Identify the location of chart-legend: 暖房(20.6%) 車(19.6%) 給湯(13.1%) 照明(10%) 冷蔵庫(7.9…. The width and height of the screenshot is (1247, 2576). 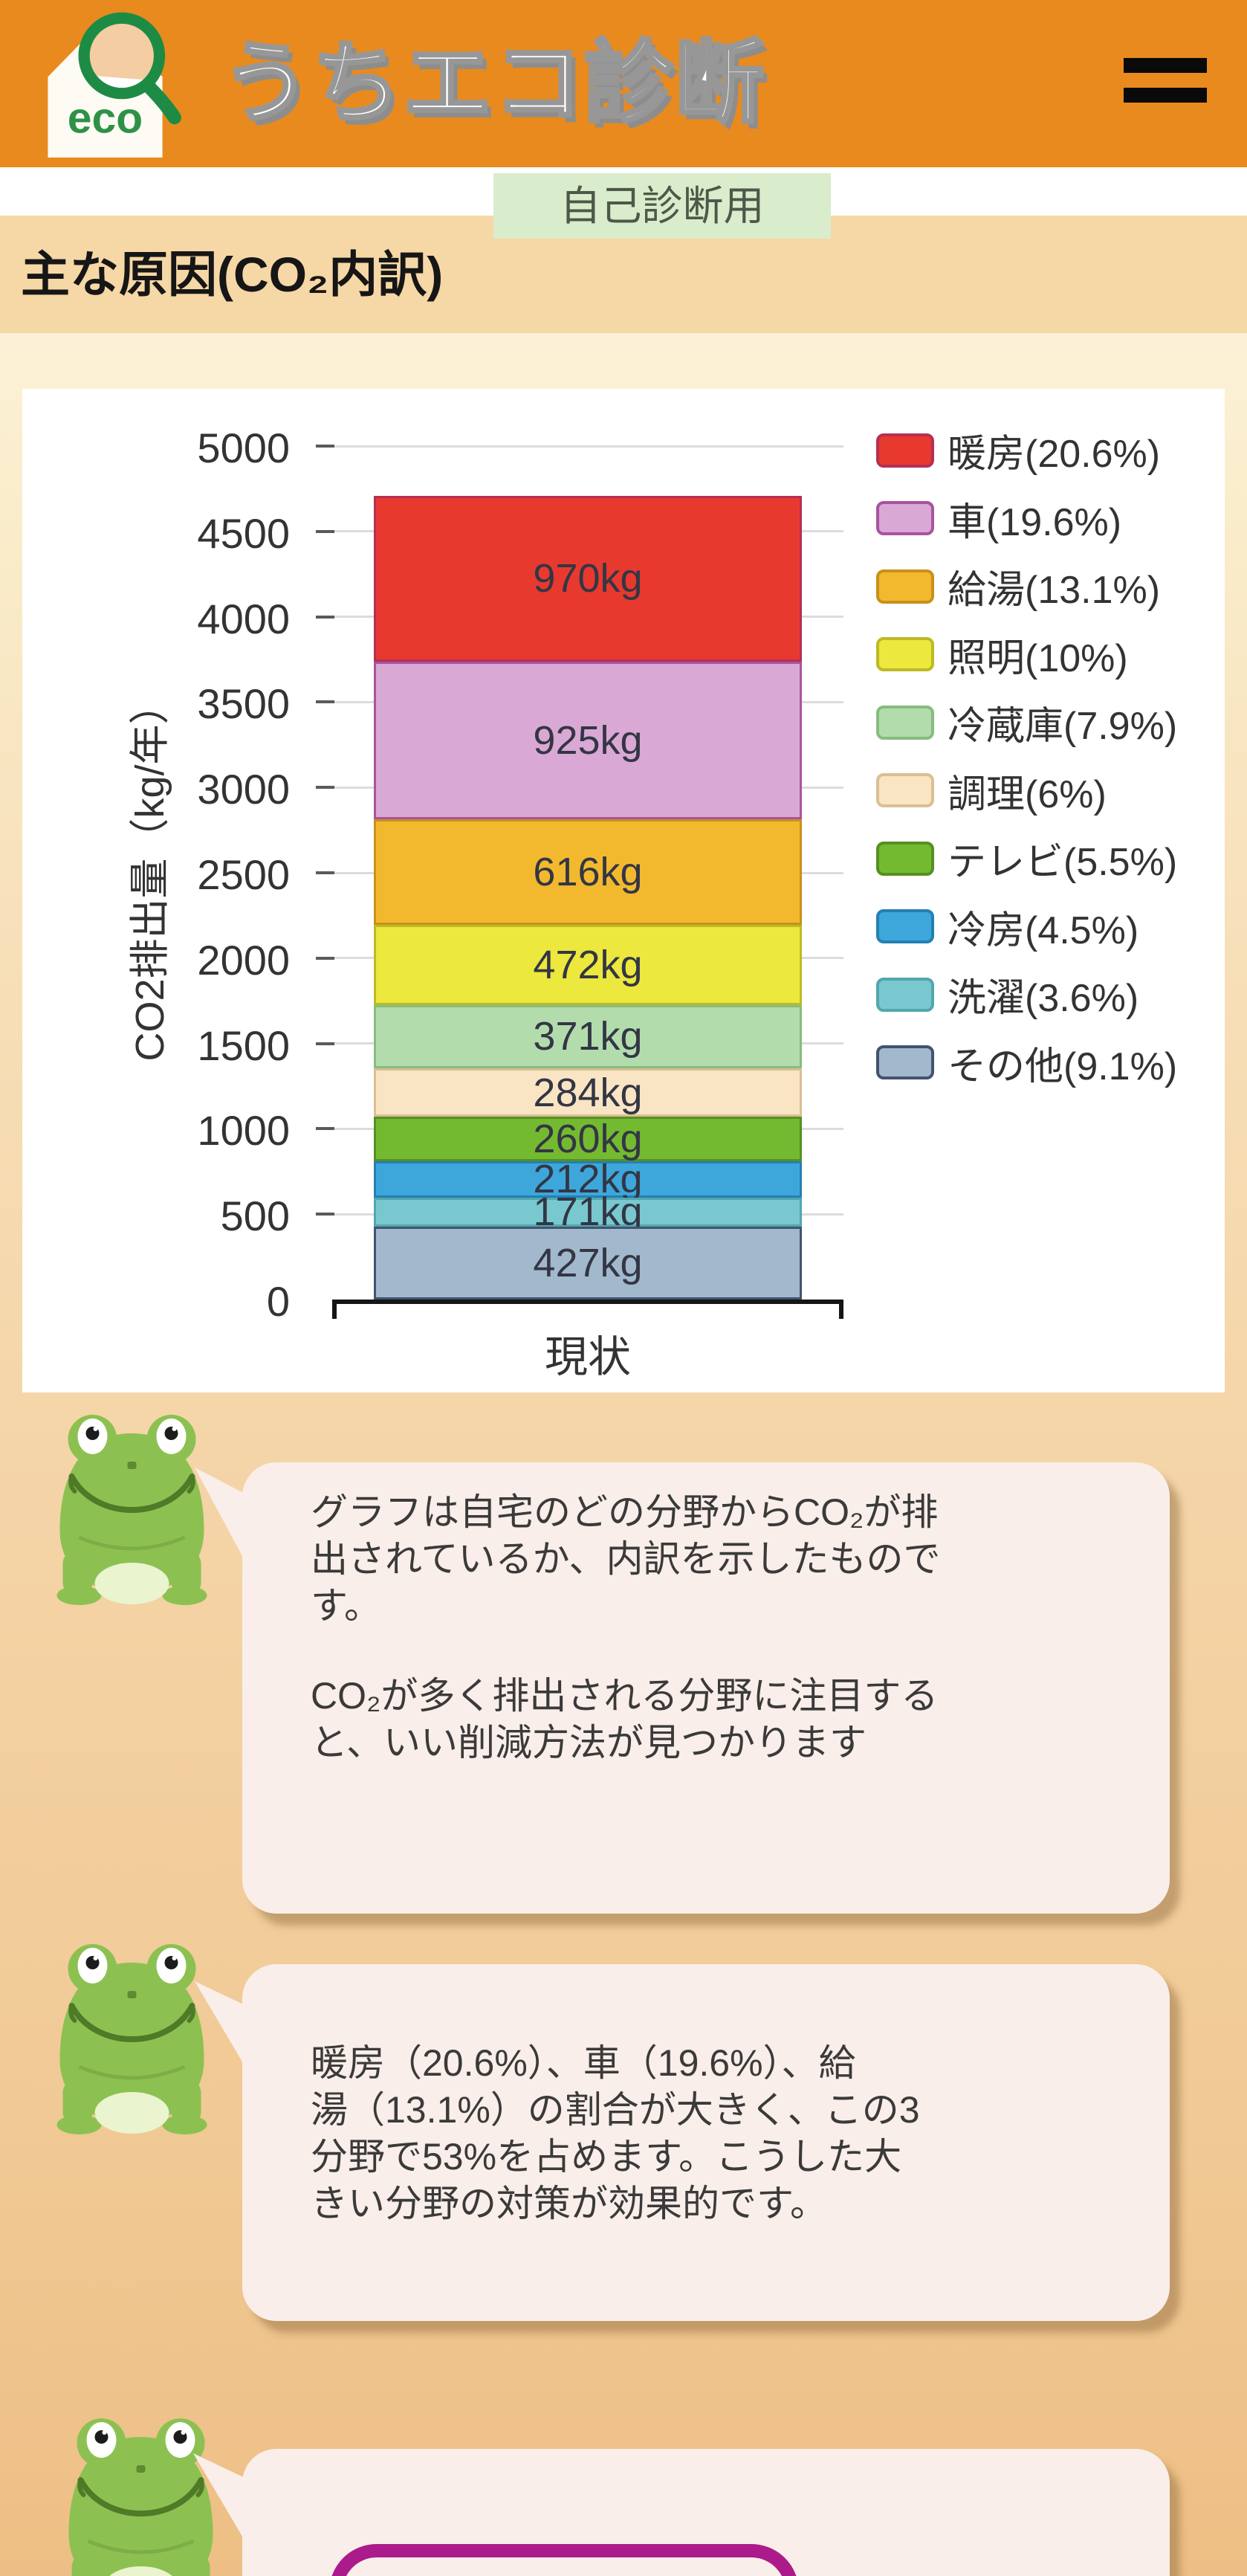
(1026, 756).